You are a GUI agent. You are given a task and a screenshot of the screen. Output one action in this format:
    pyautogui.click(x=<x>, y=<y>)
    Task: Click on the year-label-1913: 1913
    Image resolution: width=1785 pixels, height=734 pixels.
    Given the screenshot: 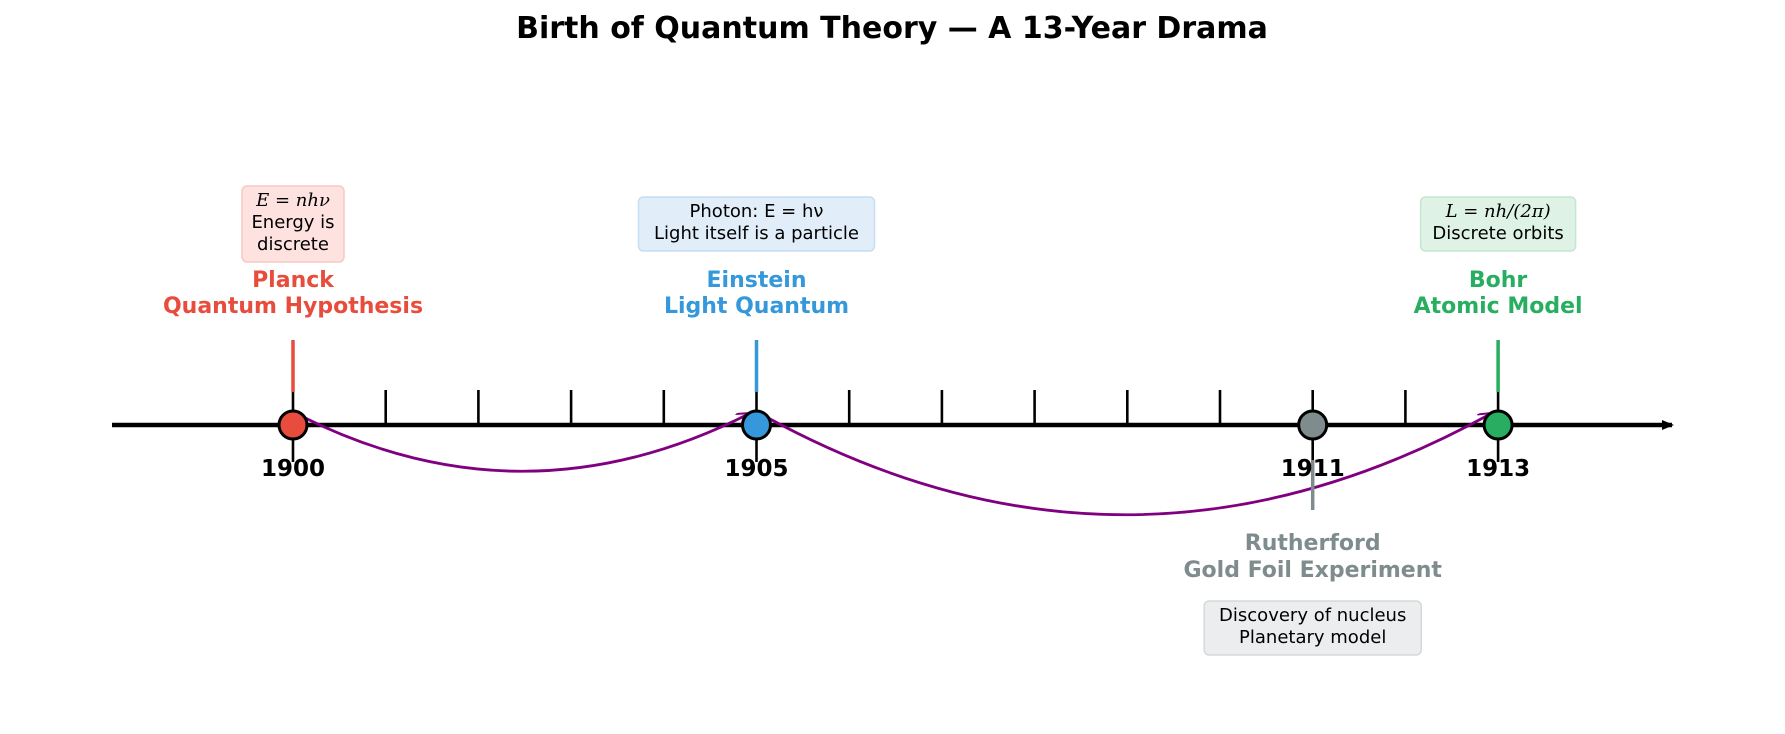 What is the action you would take?
    pyautogui.click(x=1498, y=469)
    